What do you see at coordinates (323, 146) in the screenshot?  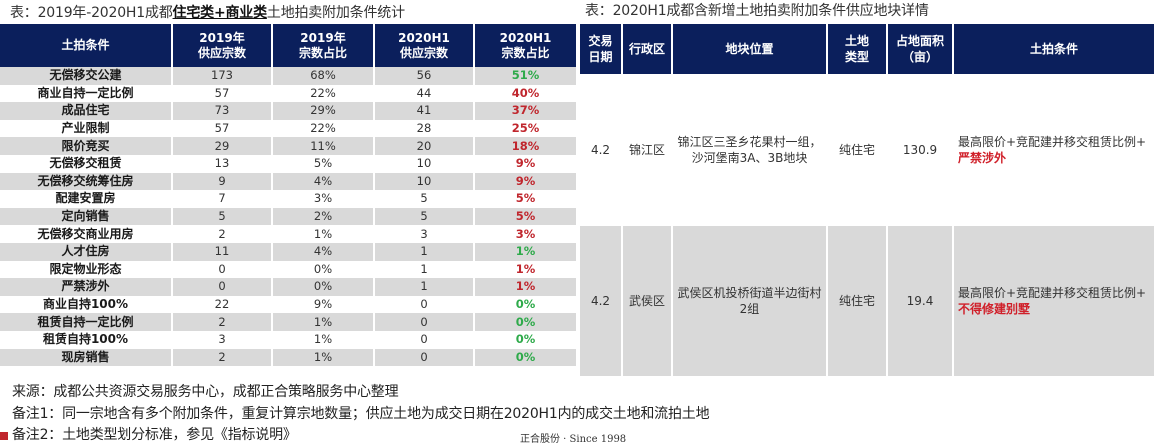 I see `pct-2019-cell: 11%` at bounding box center [323, 146].